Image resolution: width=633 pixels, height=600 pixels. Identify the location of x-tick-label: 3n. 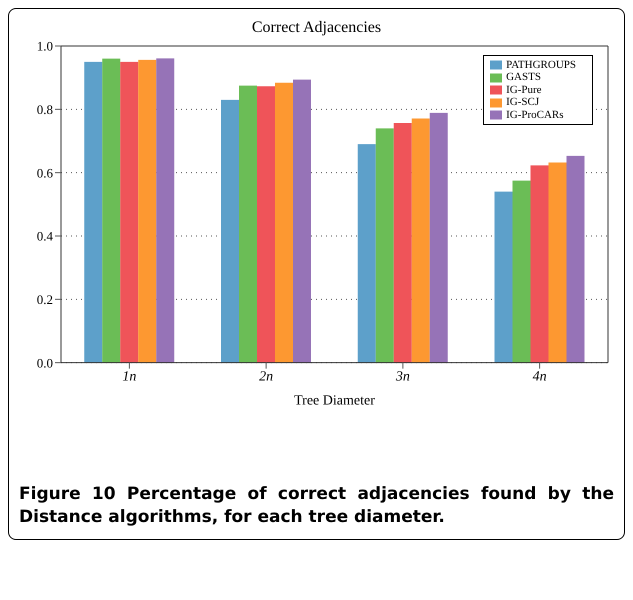
(402, 377).